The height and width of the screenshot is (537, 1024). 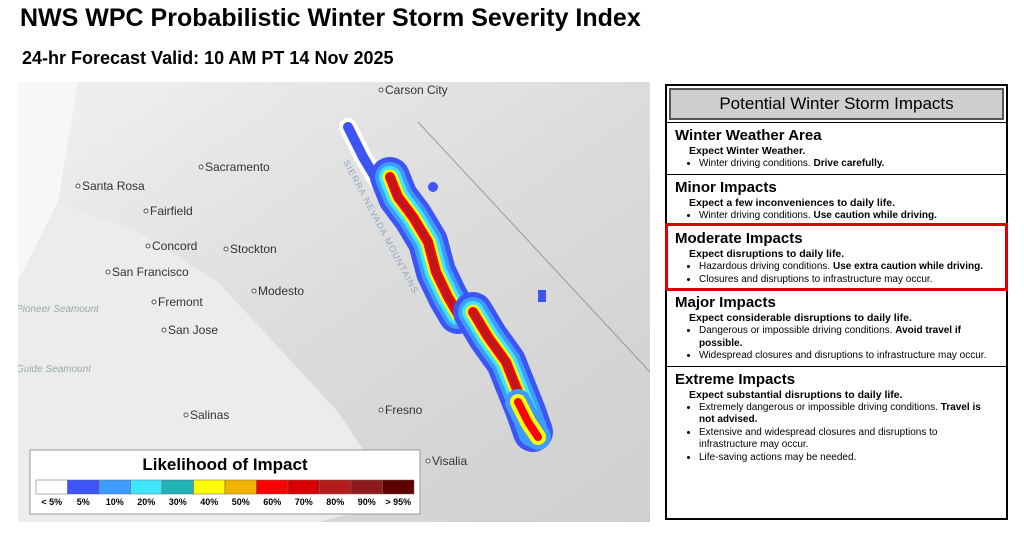 What do you see at coordinates (178, 502) in the screenshot?
I see `legend-label: 30%` at bounding box center [178, 502].